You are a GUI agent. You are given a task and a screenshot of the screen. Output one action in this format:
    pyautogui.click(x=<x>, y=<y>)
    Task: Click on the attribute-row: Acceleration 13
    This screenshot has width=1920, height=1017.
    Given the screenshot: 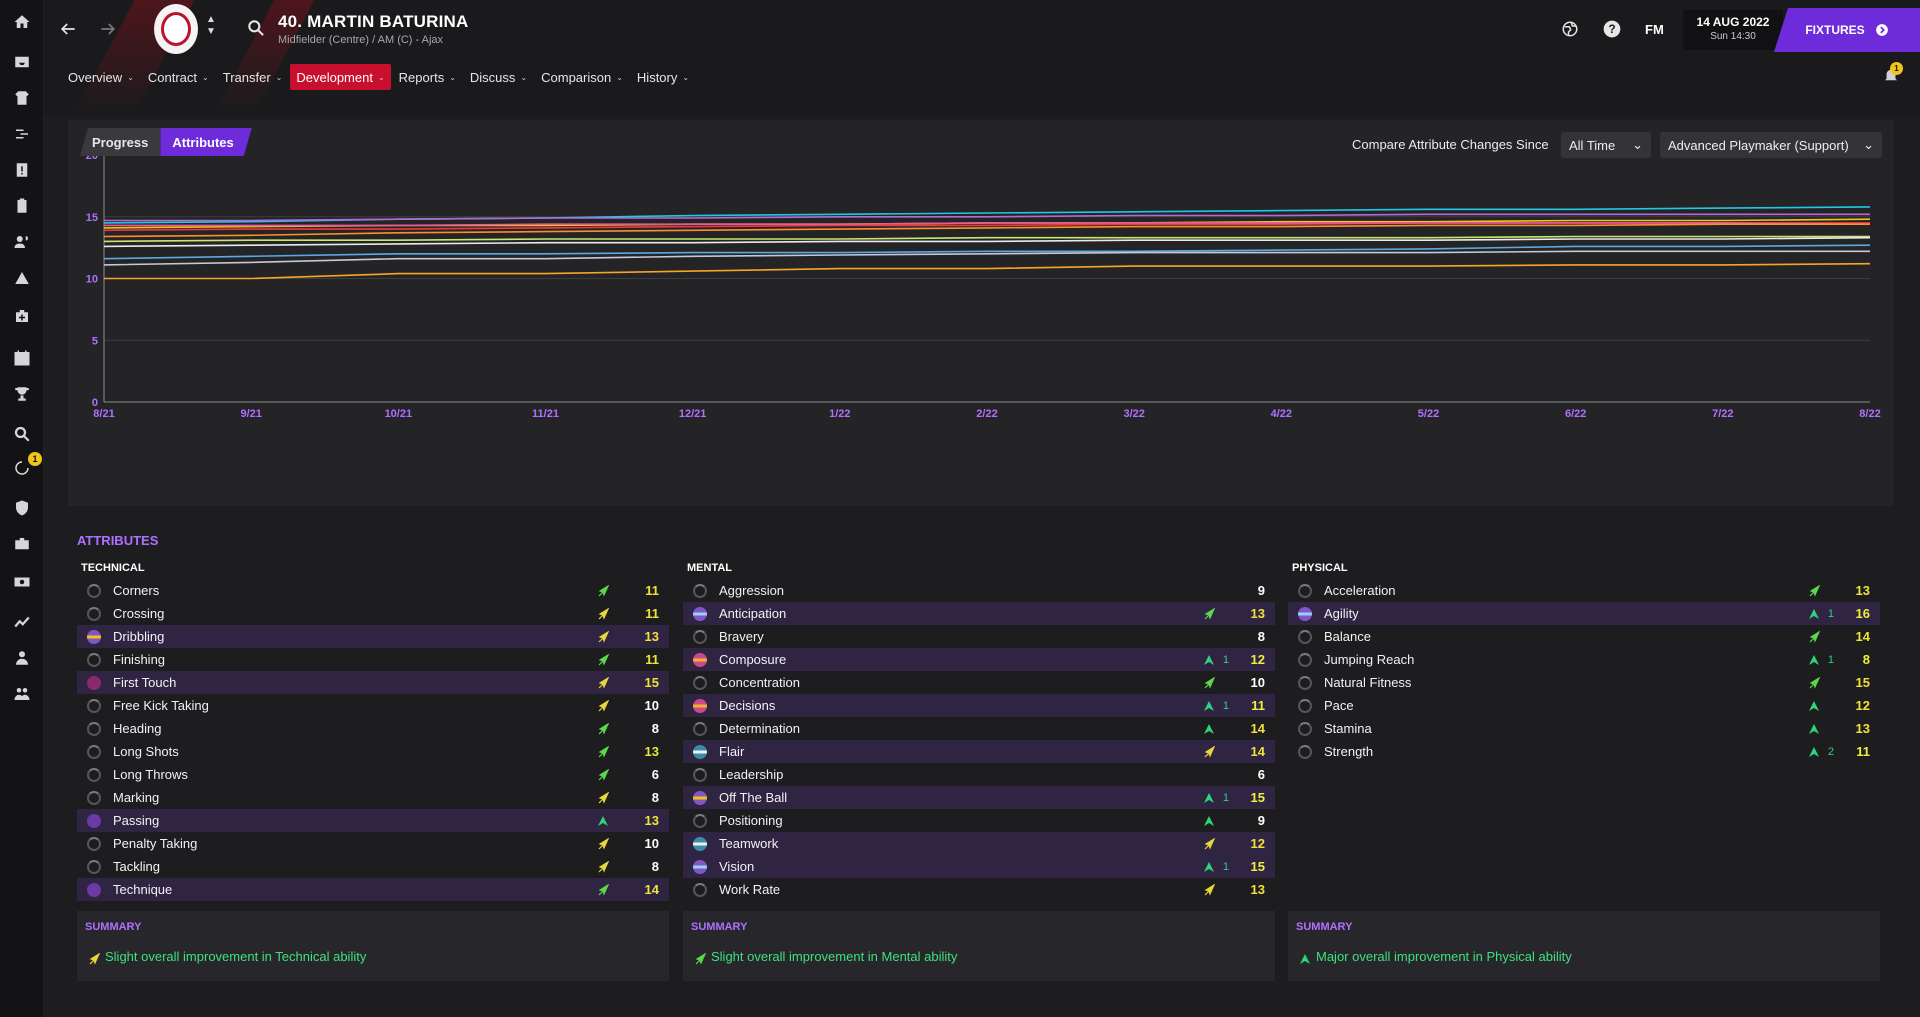 What is the action you would take?
    pyautogui.click(x=1584, y=590)
    